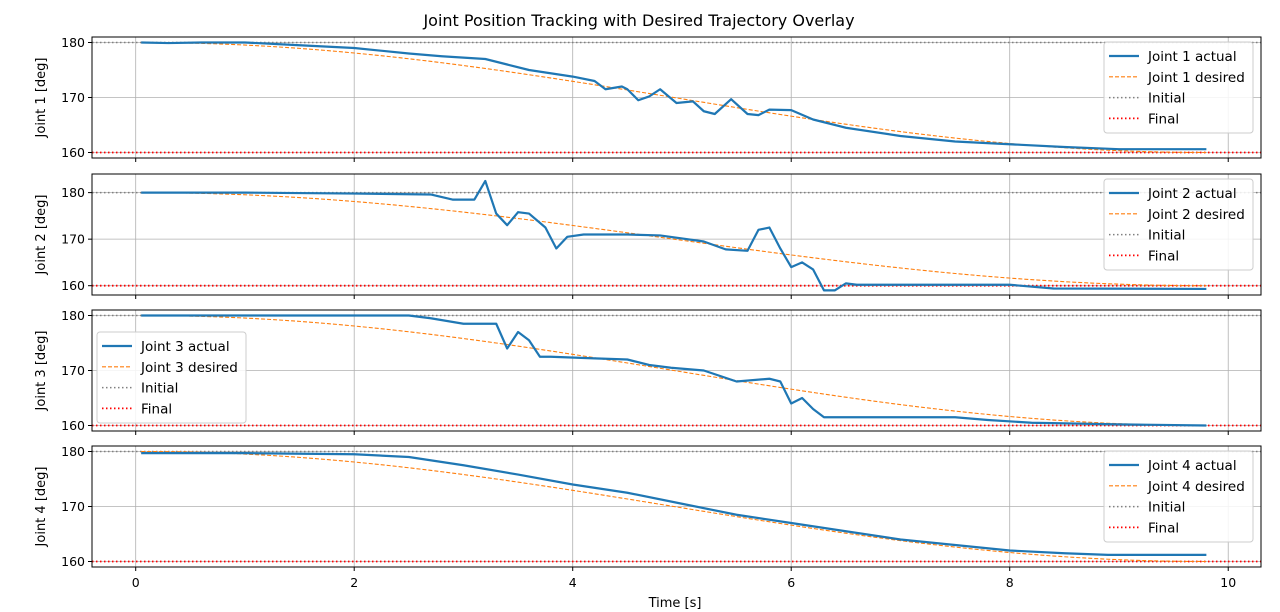 Image resolution: width=1280 pixels, height=612 pixels. I want to click on legend-actual-label: Joint 2 actual, so click(1192, 194).